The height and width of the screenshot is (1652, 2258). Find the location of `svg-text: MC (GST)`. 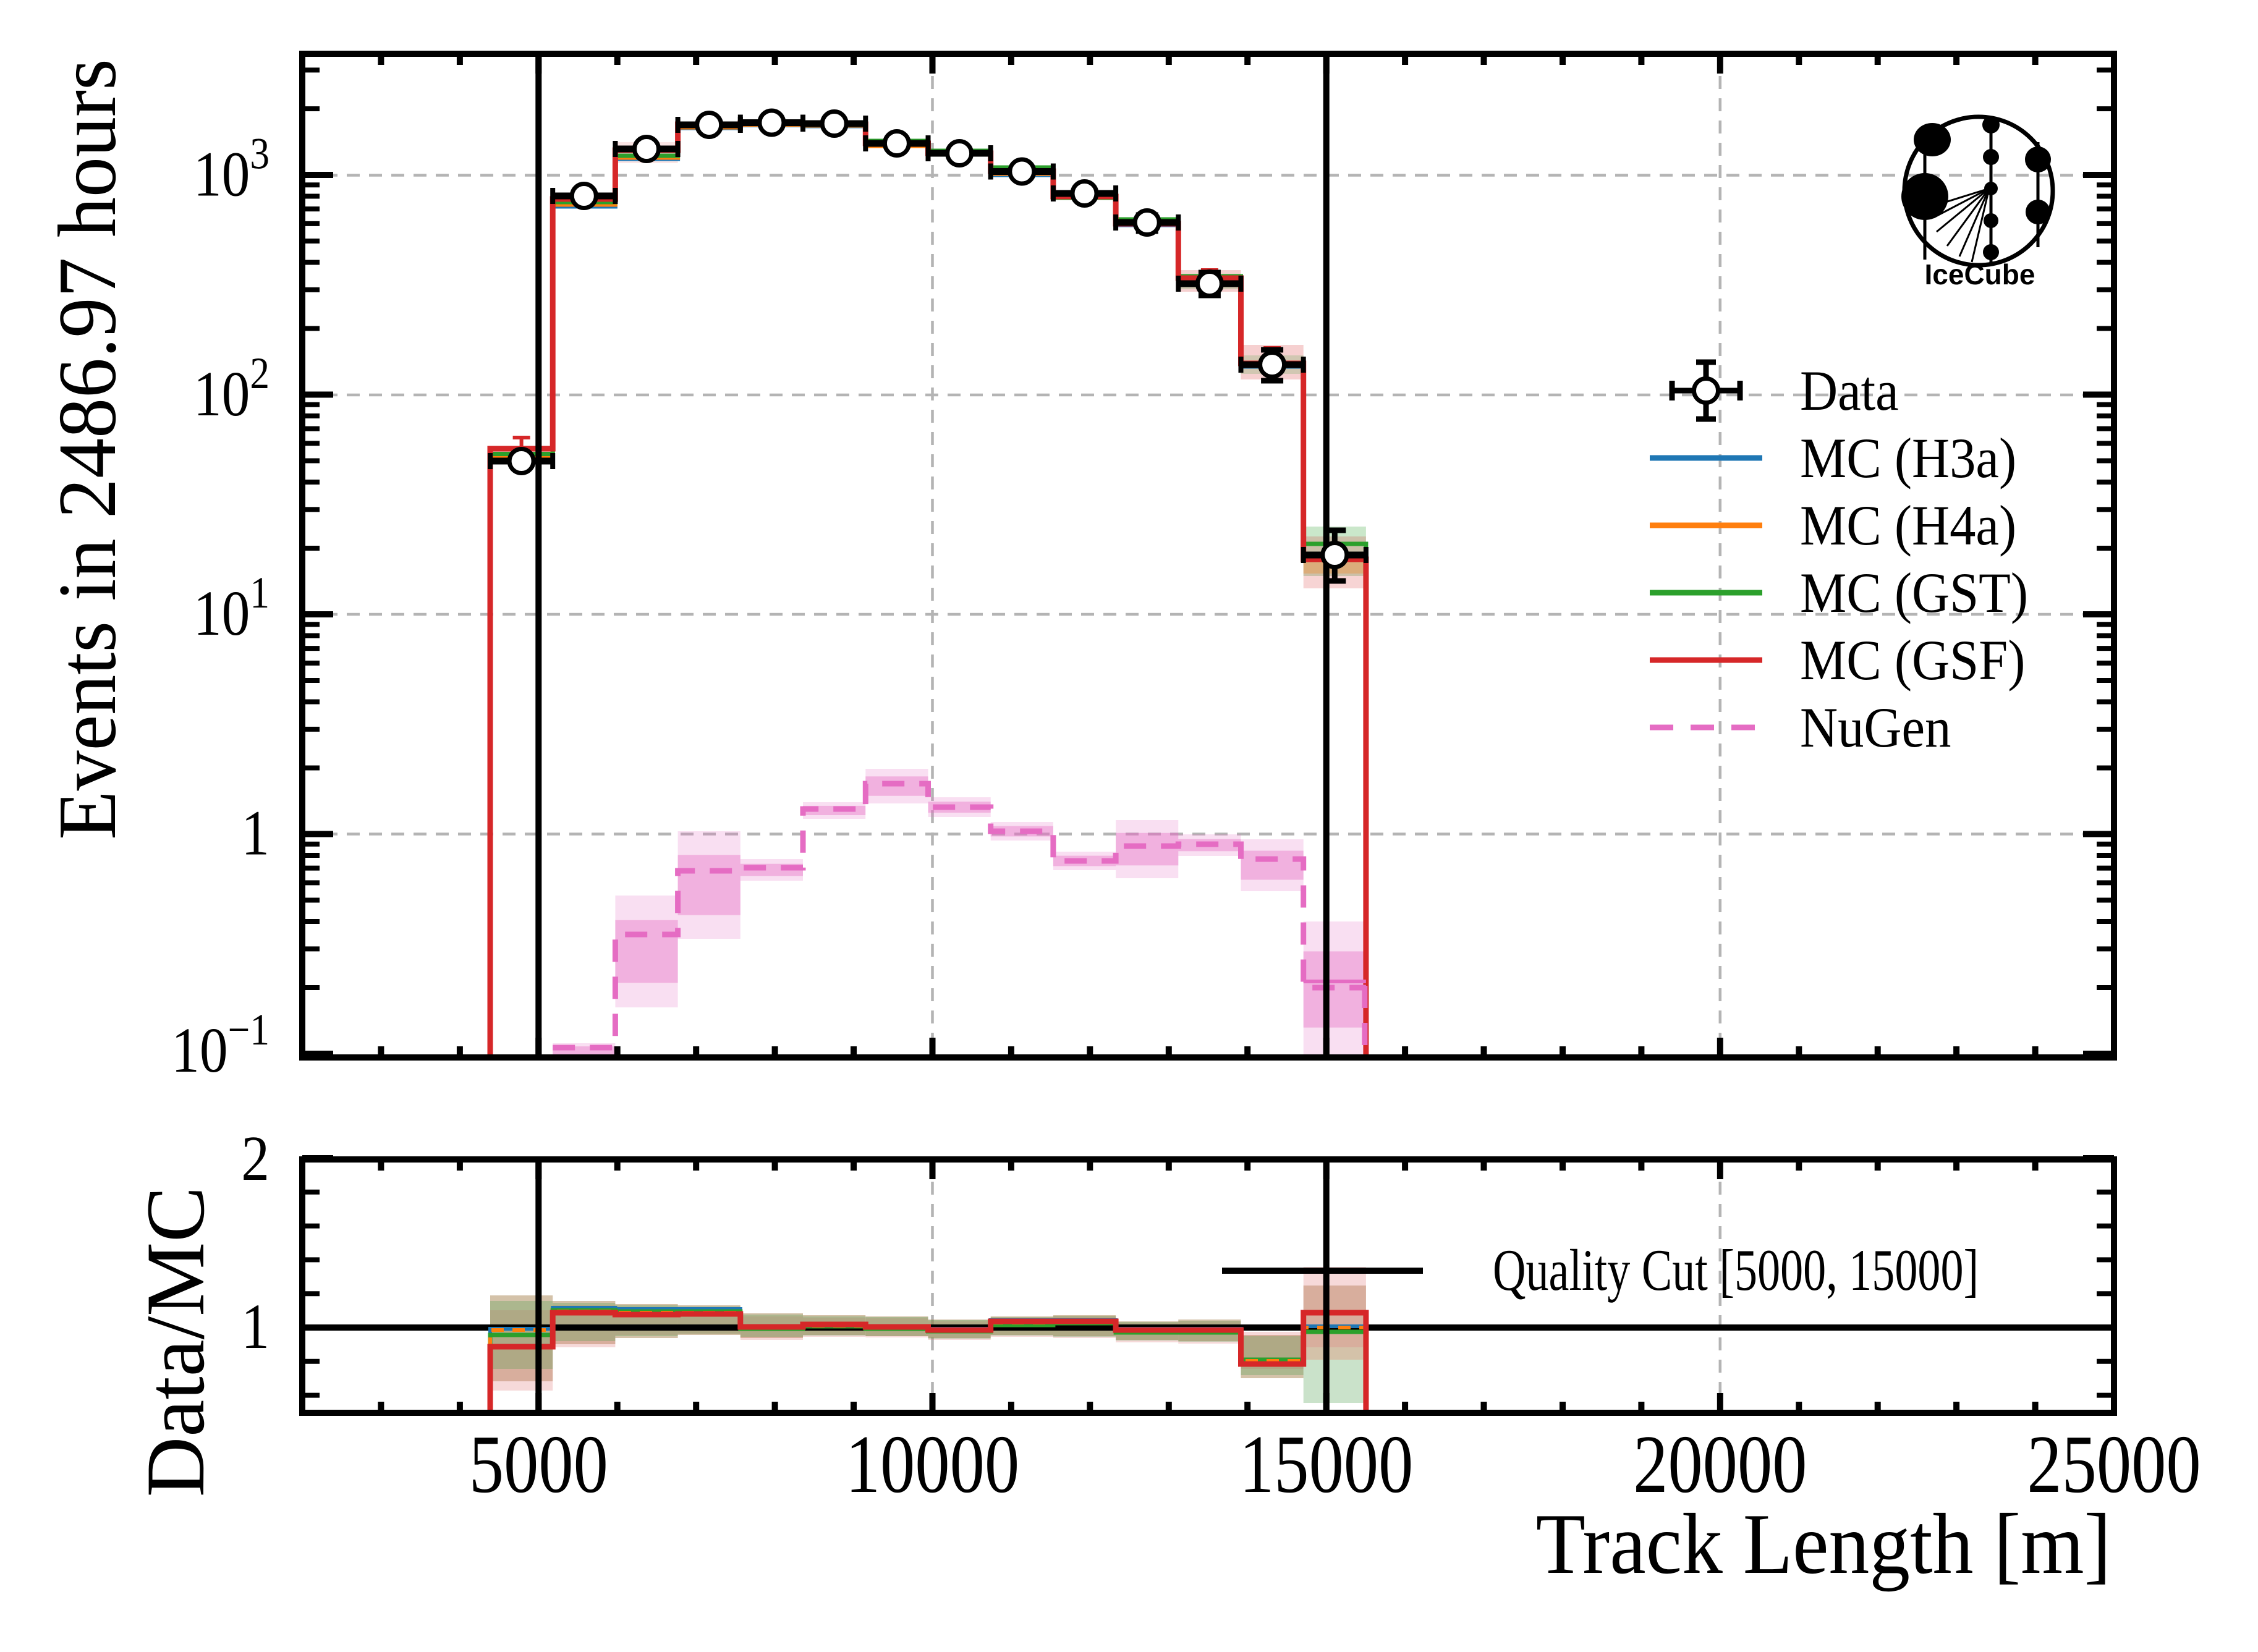

svg-text: MC (GST) is located at coordinates (1914, 593).